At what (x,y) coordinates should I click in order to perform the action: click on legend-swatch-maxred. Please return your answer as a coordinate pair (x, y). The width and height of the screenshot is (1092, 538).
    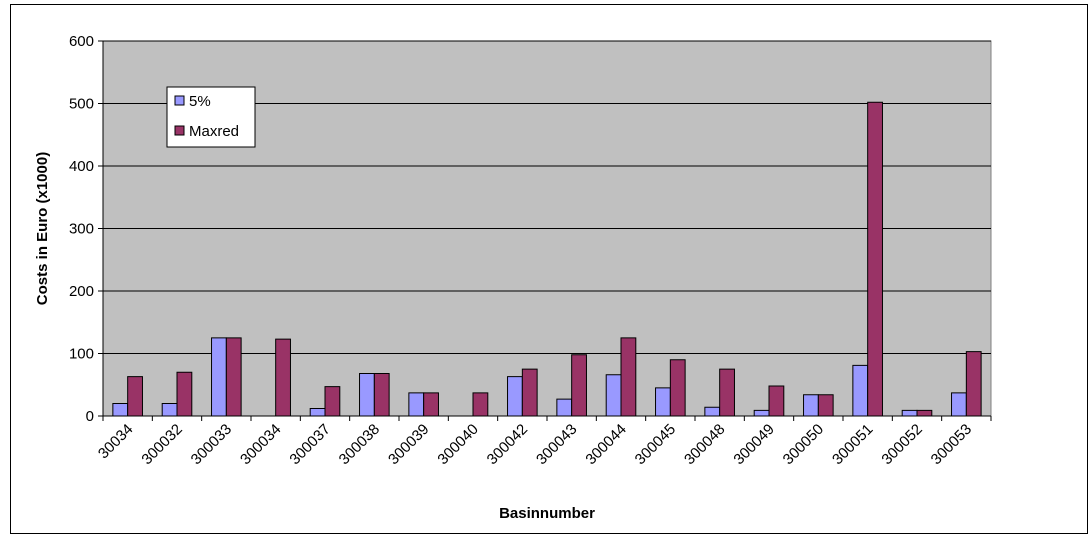
    Looking at the image, I should click on (179, 130).